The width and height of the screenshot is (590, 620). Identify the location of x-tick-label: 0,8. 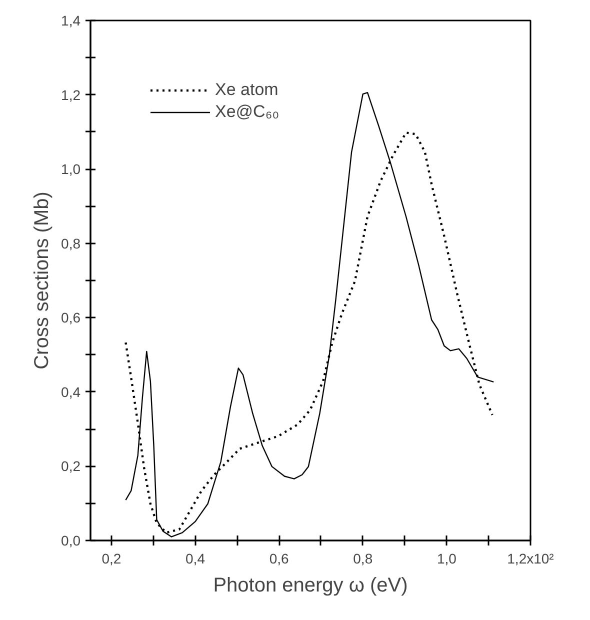
(363, 558).